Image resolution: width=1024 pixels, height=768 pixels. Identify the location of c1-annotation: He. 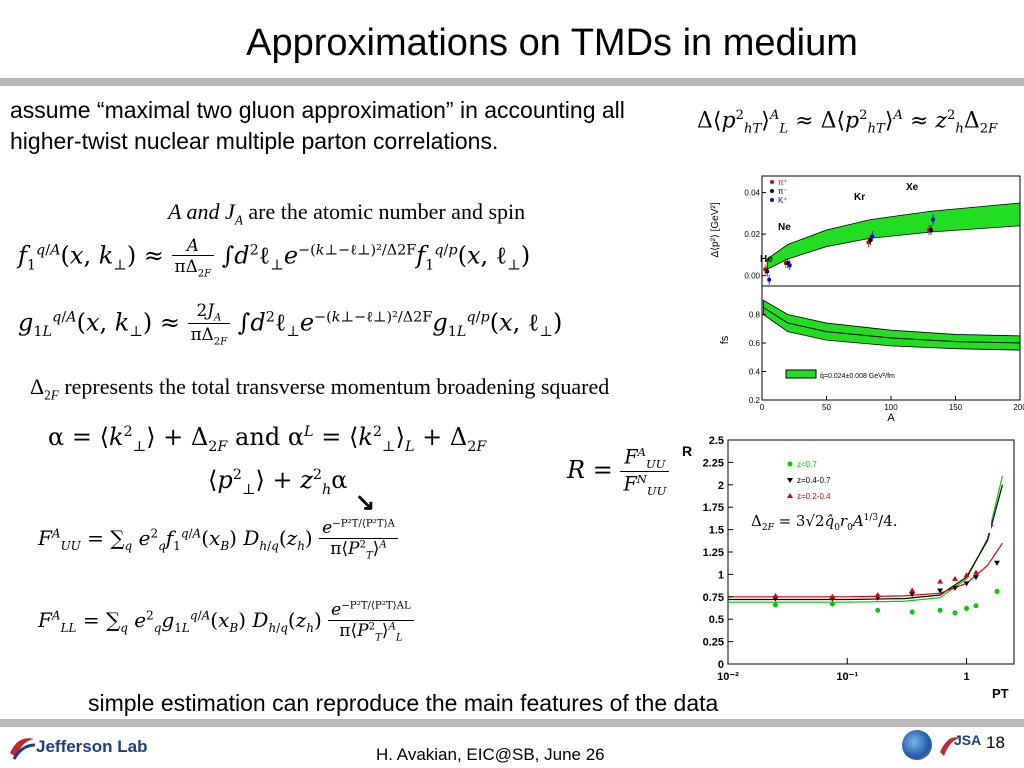
(766, 259).